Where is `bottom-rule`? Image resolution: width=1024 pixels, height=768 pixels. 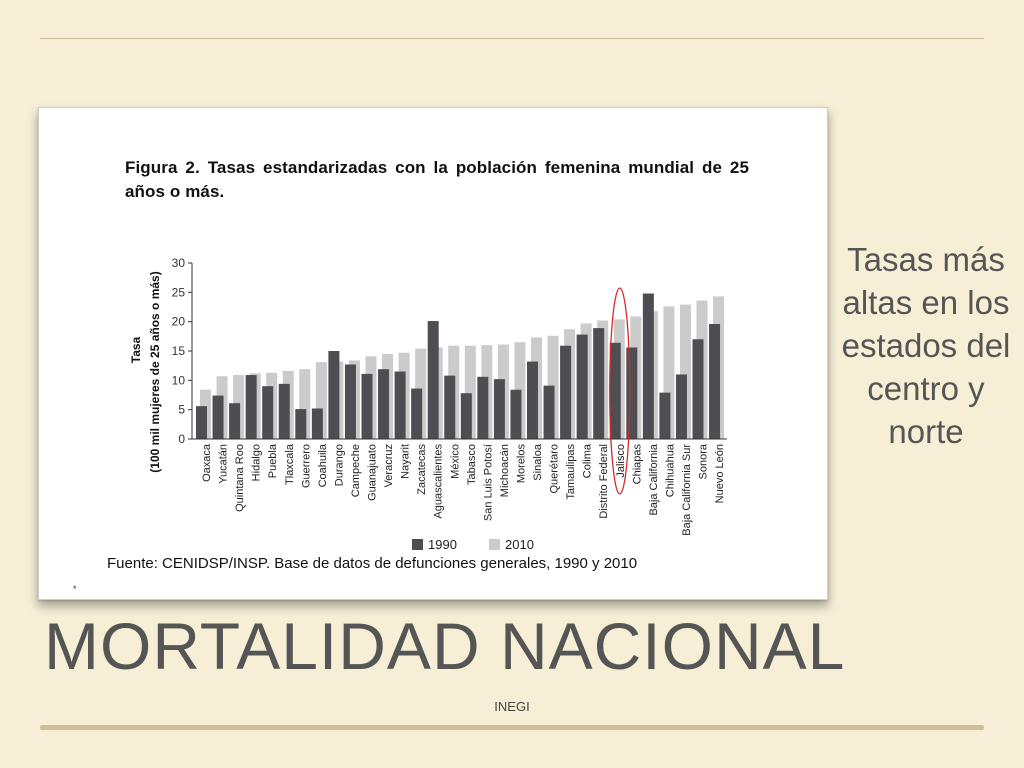 bottom-rule is located at coordinates (512, 727).